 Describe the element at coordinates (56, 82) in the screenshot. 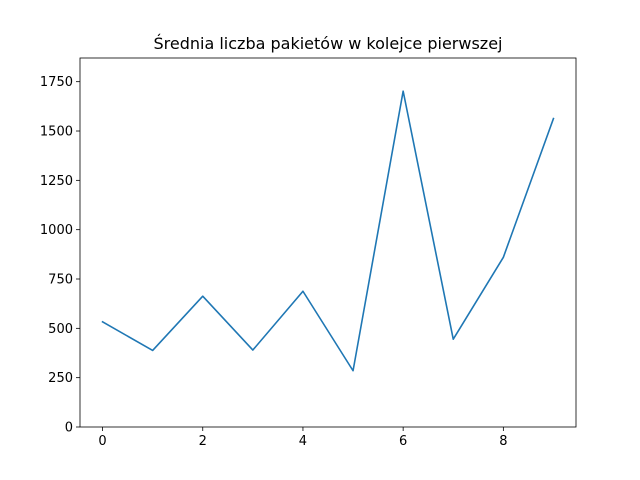

I see `y-tick-label: 1750` at that location.